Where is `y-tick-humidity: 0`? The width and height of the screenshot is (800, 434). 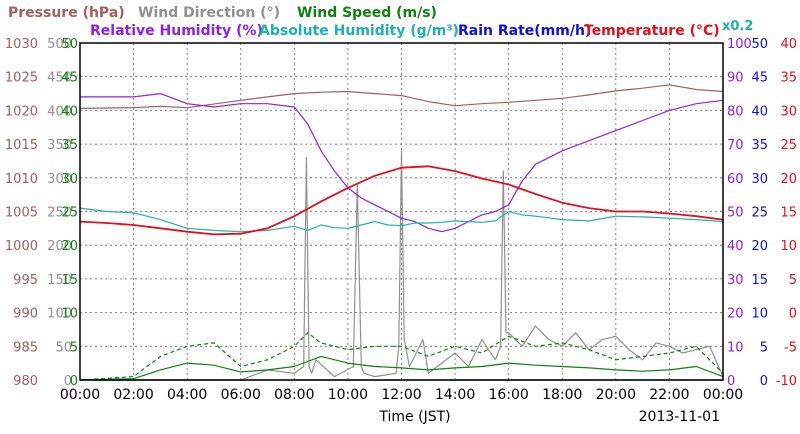
y-tick-humidity: 0 is located at coordinates (731, 381).